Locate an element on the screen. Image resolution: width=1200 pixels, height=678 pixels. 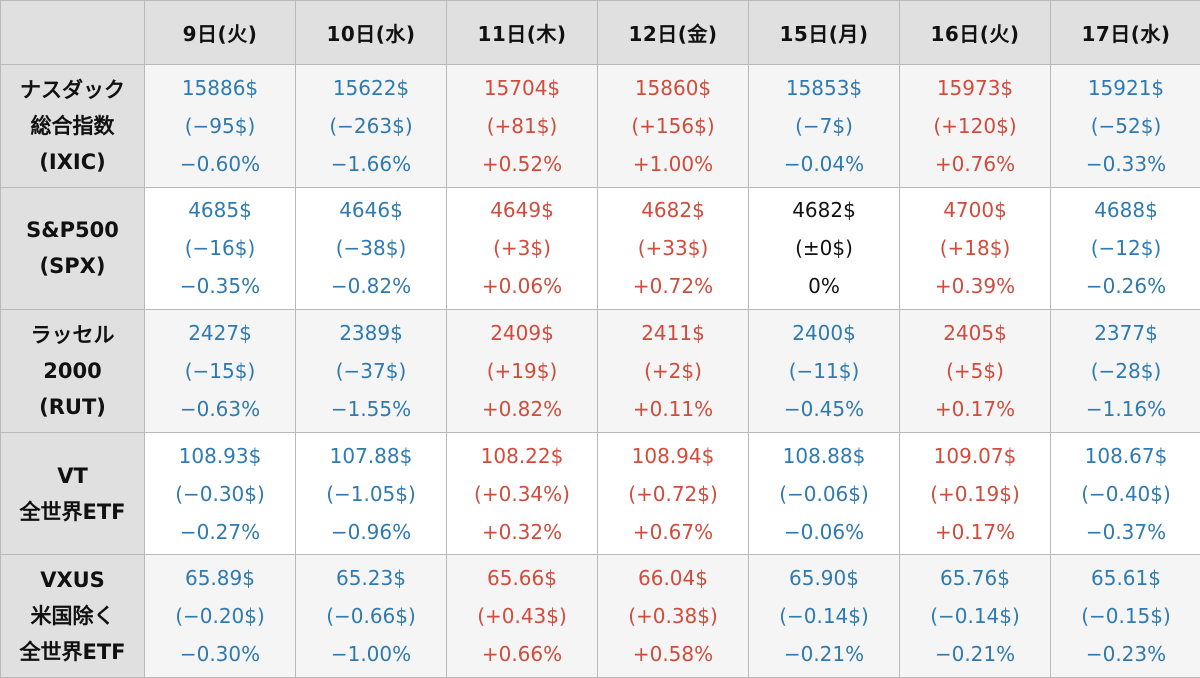
change-value: (−37$) is located at coordinates (371, 370).